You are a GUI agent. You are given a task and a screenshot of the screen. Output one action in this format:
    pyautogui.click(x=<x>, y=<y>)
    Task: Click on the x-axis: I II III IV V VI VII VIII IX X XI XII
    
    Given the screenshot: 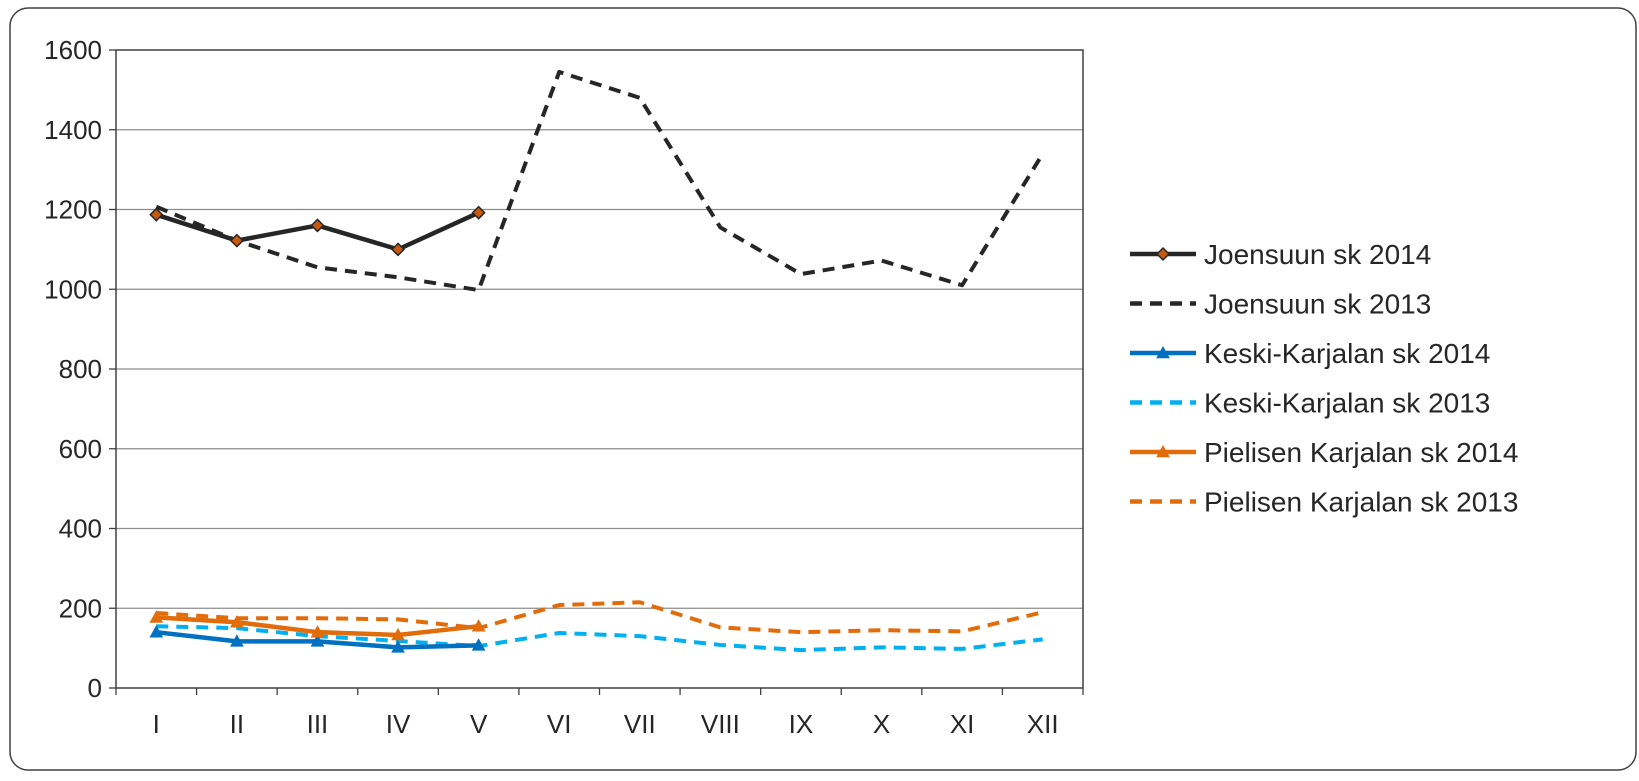 What is the action you would take?
    pyautogui.click(x=599, y=713)
    